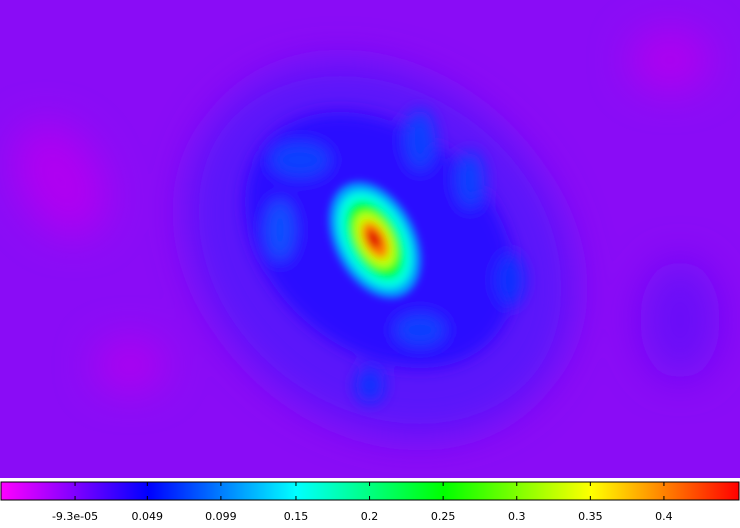 This screenshot has width=740, height=528. What do you see at coordinates (296, 516) in the screenshot?
I see `colorbar-tick-label: 0.15` at bounding box center [296, 516].